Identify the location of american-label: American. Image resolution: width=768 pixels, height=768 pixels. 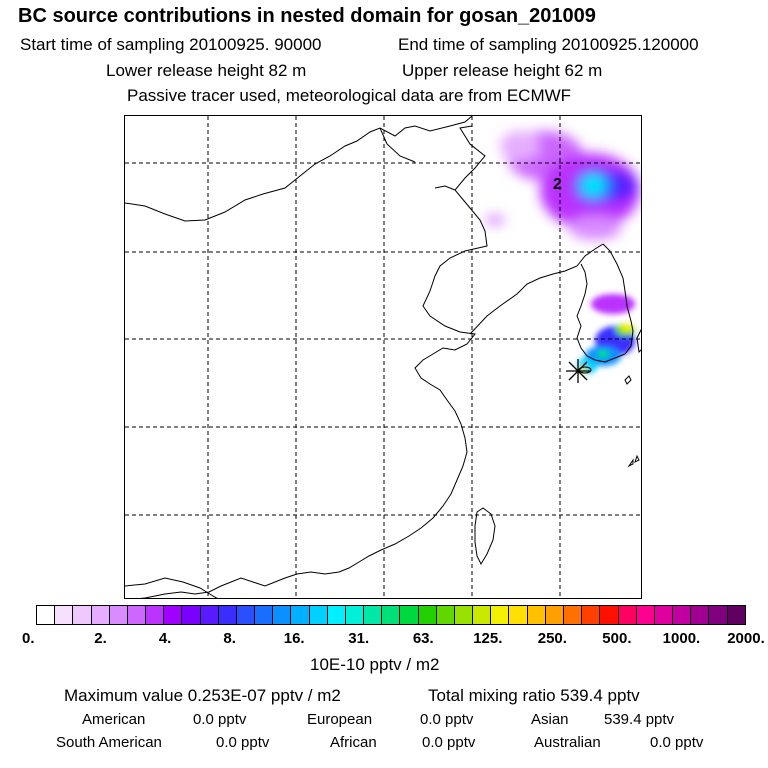
(114, 719).